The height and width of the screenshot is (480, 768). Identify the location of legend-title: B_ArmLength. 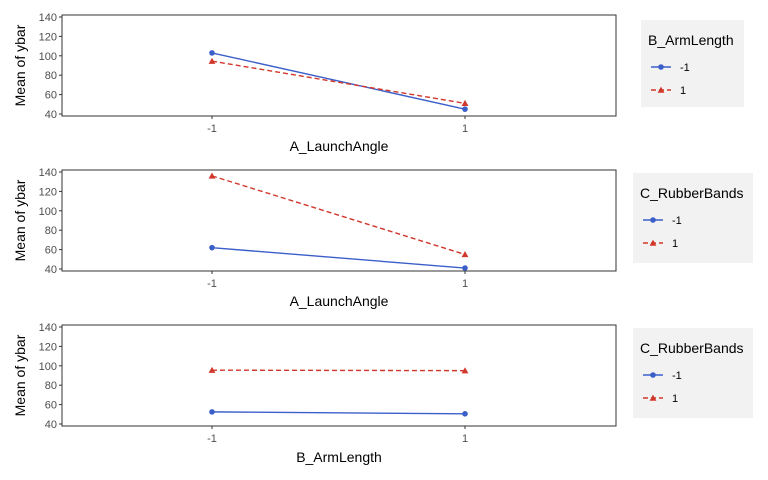
(691, 40).